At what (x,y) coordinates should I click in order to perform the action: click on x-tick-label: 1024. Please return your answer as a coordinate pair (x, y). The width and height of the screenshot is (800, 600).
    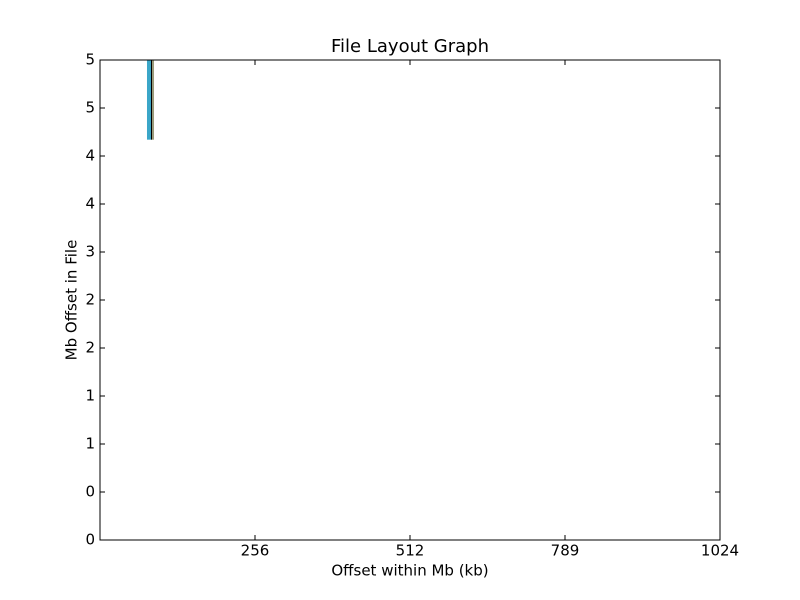
    Looking at the image, I should click on (720, 551).